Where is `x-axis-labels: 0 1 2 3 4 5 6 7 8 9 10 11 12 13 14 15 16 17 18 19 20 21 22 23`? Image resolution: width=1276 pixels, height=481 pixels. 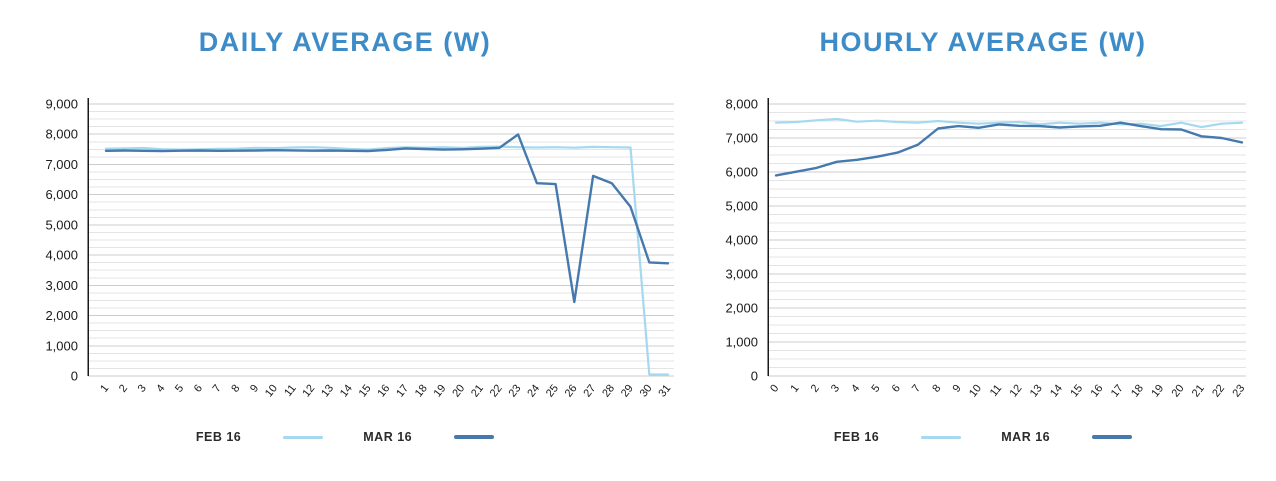 x-axis-labels: 0 1 2 3 4 5 6 7 8 9 10 11 12 13 14 15 16 17 18 19 20 21 22 23 is located at coordinates (1007, 390).